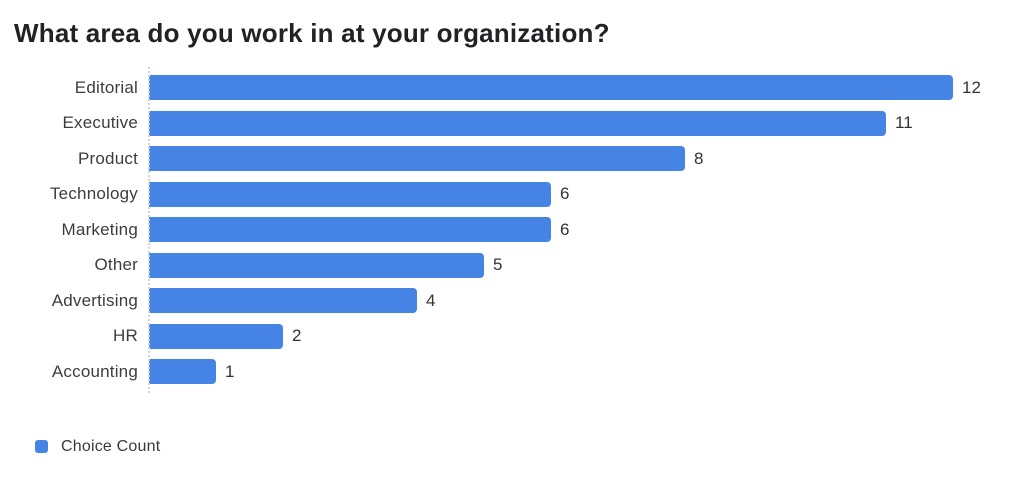 The image size is (1024, 485). I want to click on bar-row: Marketing 6, so click(512, 230).